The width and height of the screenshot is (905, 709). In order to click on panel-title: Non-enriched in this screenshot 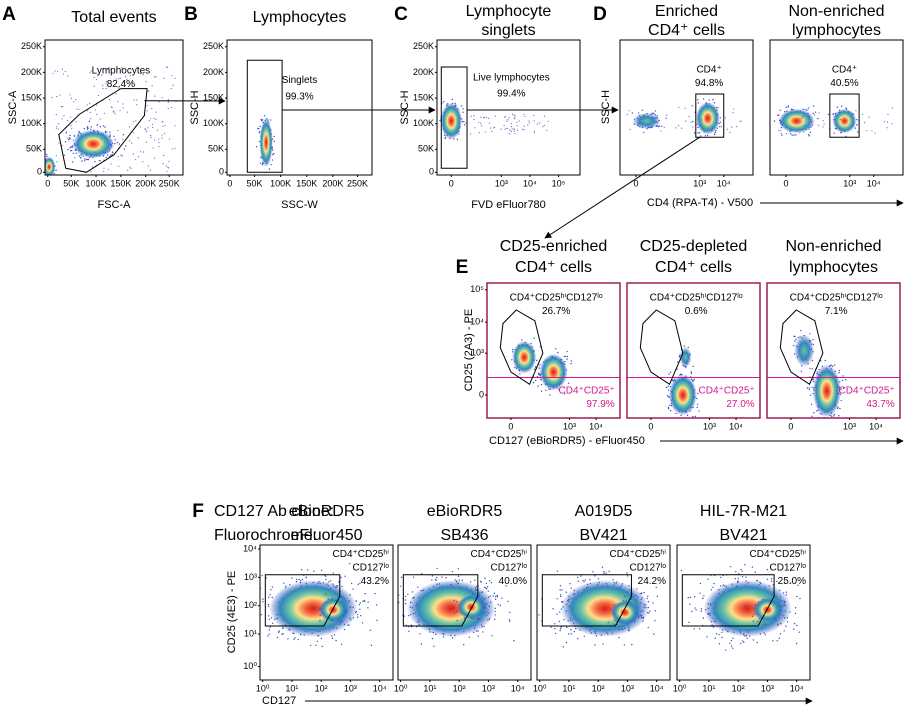, I will do `click(836, 11)`.